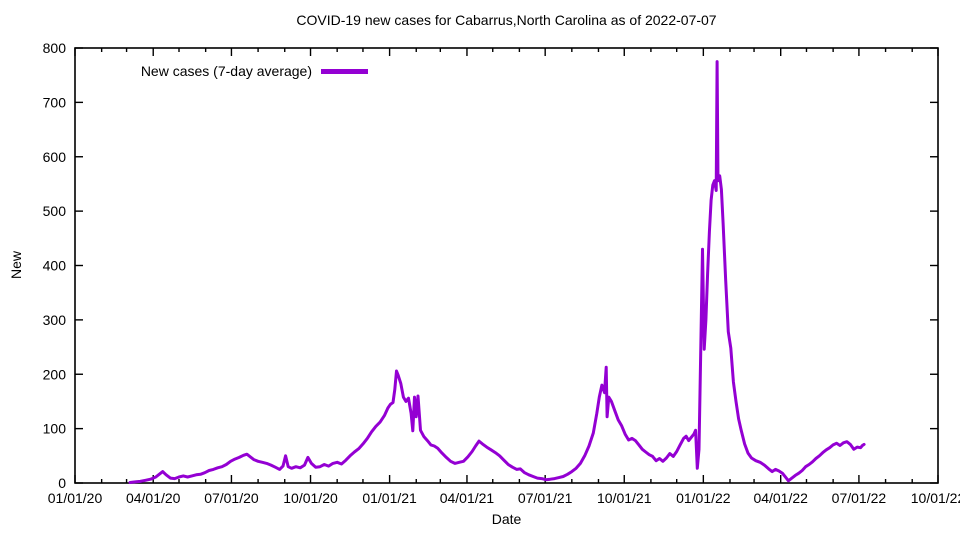  What do you see at coordinates (780, 498) in the screenshot?
I see `x-tick-label: 04/01/22` at bounding box center [780, 498].